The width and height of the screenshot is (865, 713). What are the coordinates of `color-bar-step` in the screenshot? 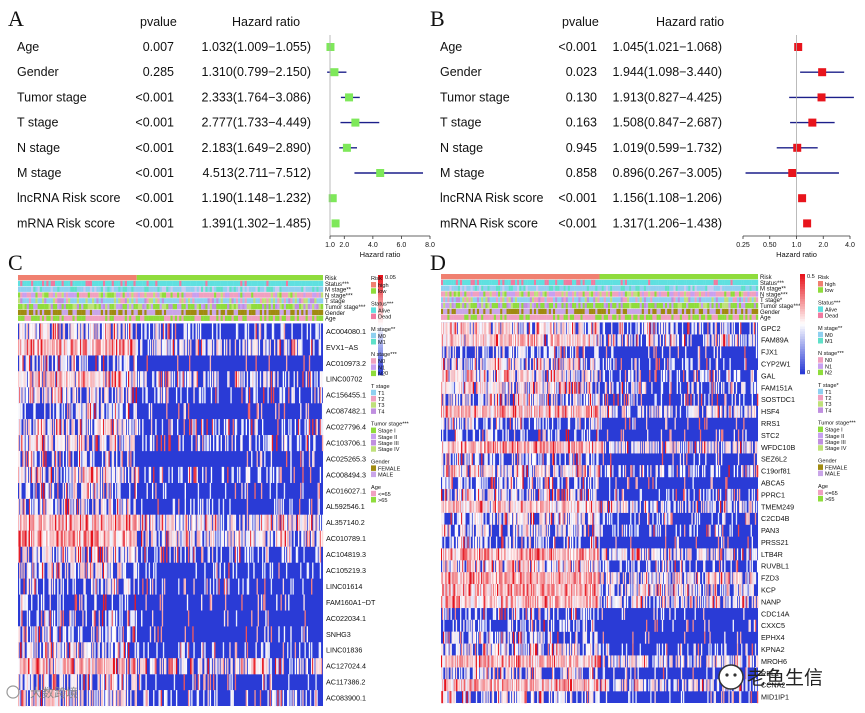 It's located at (380, 371).